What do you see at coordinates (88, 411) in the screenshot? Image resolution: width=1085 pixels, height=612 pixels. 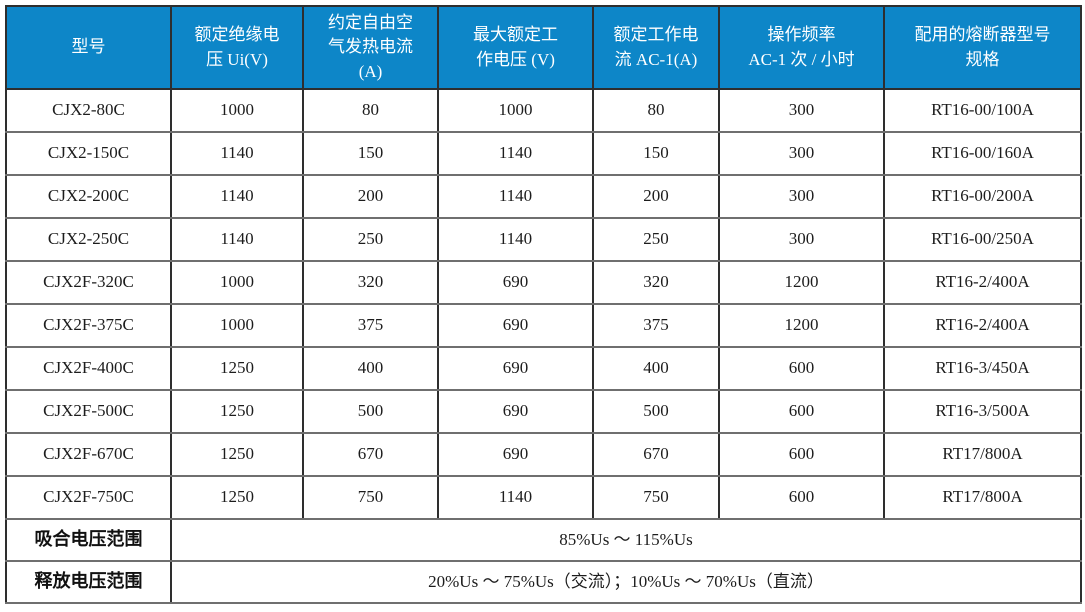 I see `model-cell: CJX2F-500C` at bounding box center [88, 411].